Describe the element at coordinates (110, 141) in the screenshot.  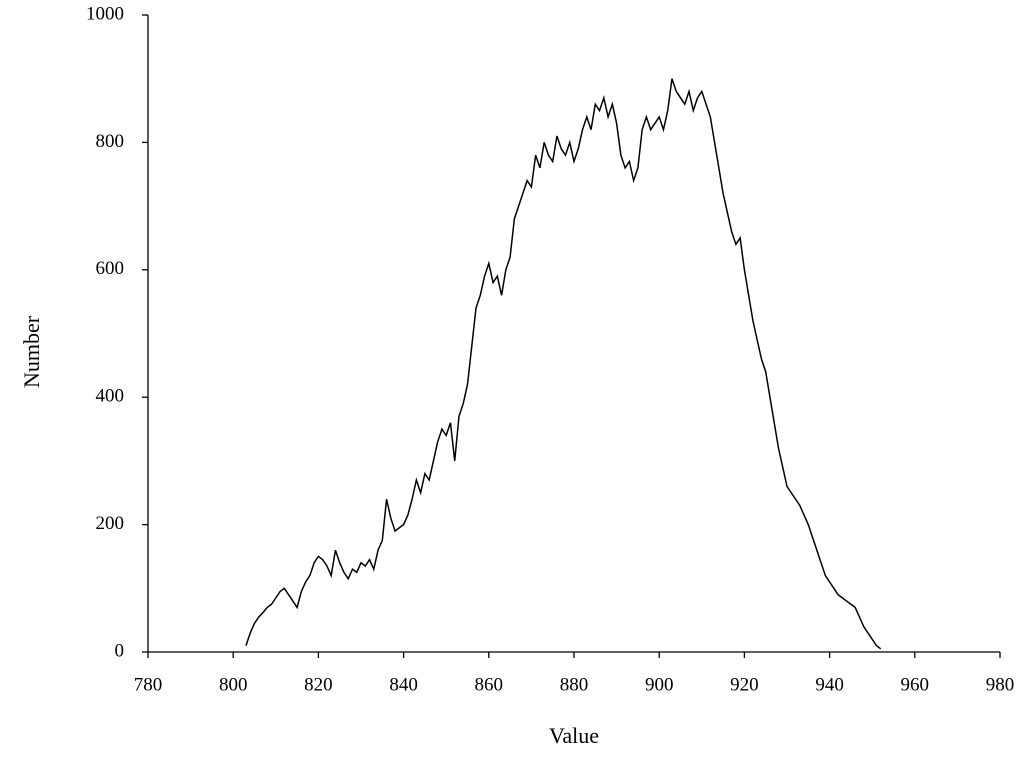
I see `y-tick-label: 800` at that location.